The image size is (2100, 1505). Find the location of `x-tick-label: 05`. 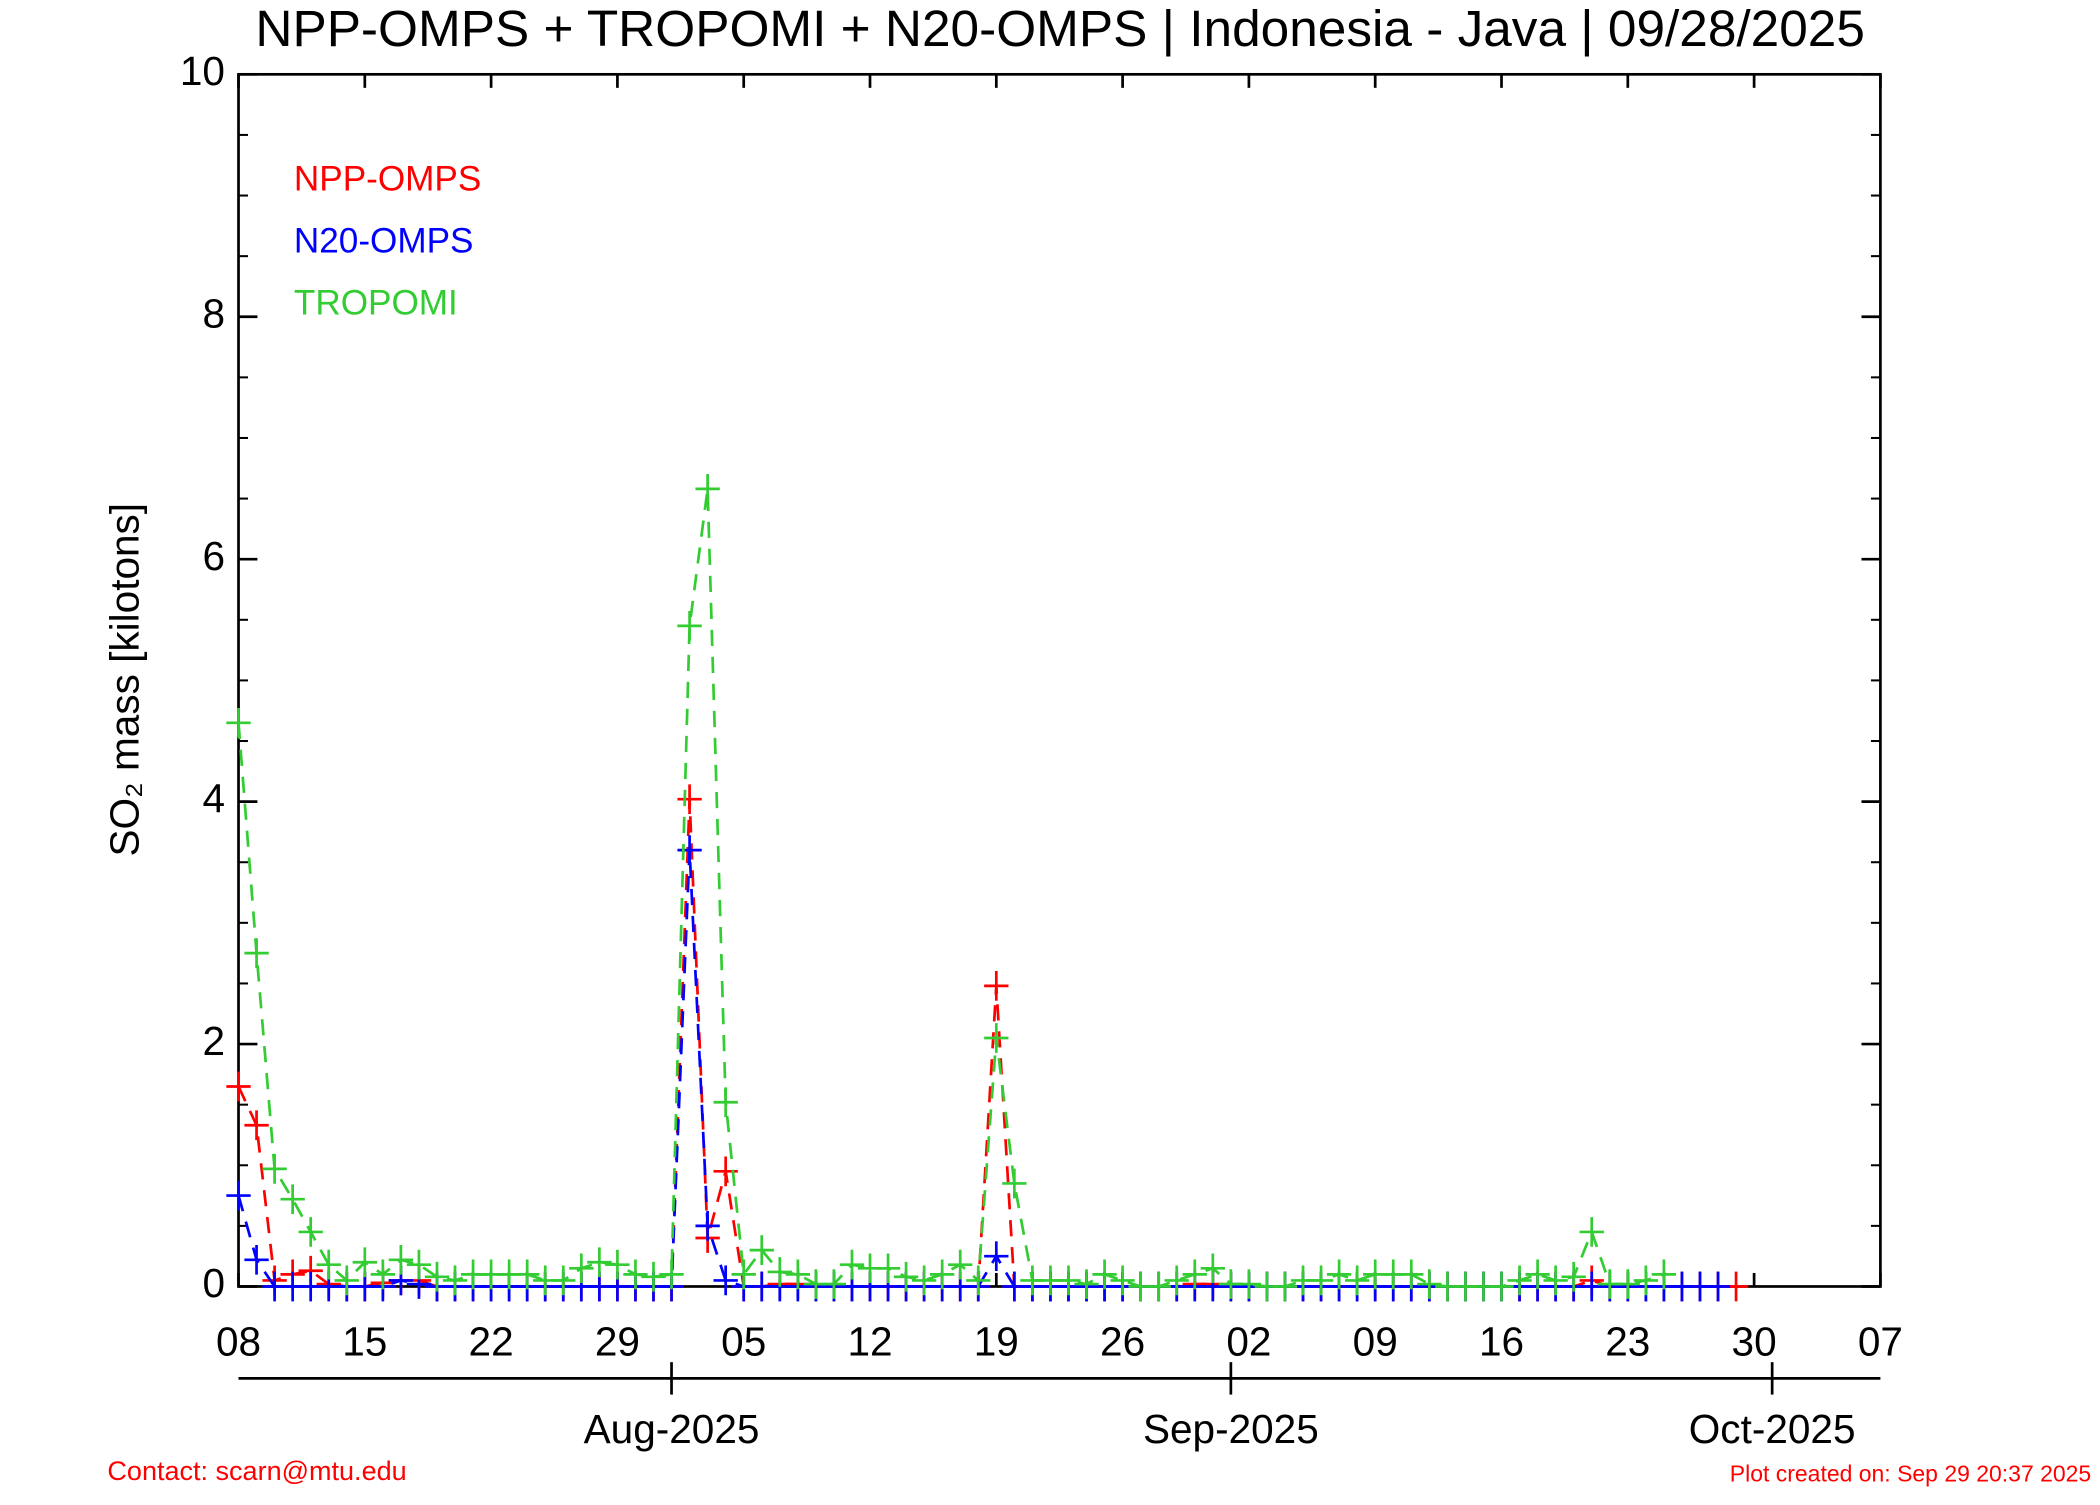

x-tick-label: 05 is located at coordinates (743, 1341).